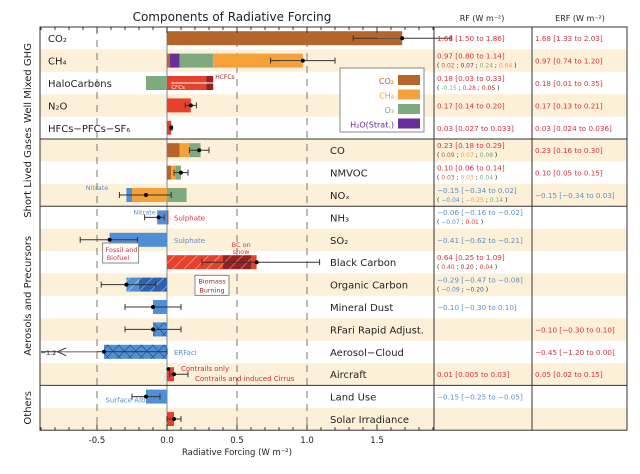  What do you see at coordinates (449, 88) in the screenshot?
I see `rf-breakdown-part: -0.15` at bounding box center [449, 88].